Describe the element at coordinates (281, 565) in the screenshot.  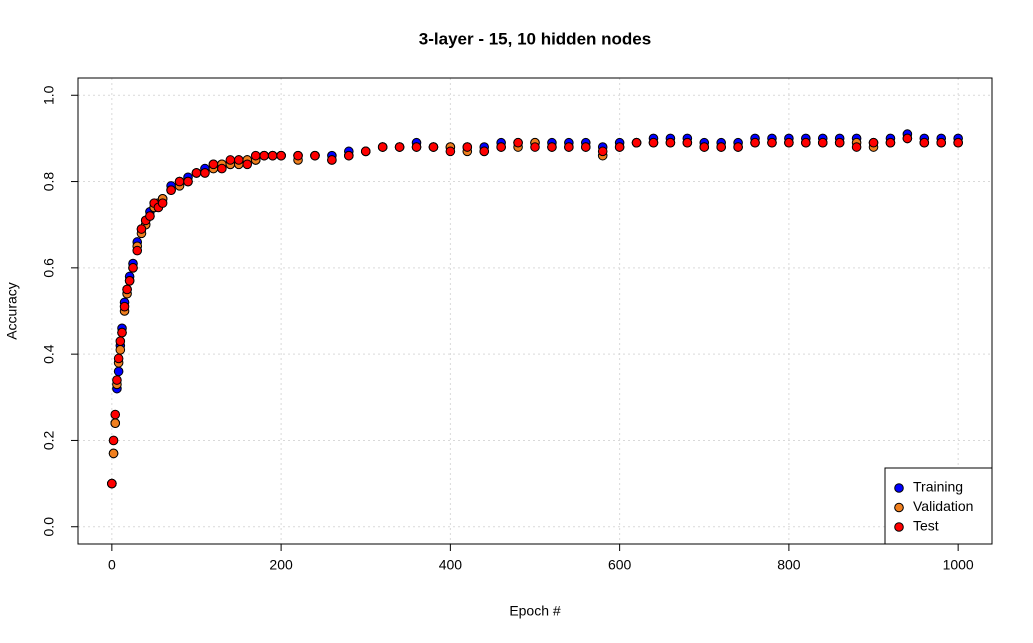
I see `x-tick-label: 200` at that location.